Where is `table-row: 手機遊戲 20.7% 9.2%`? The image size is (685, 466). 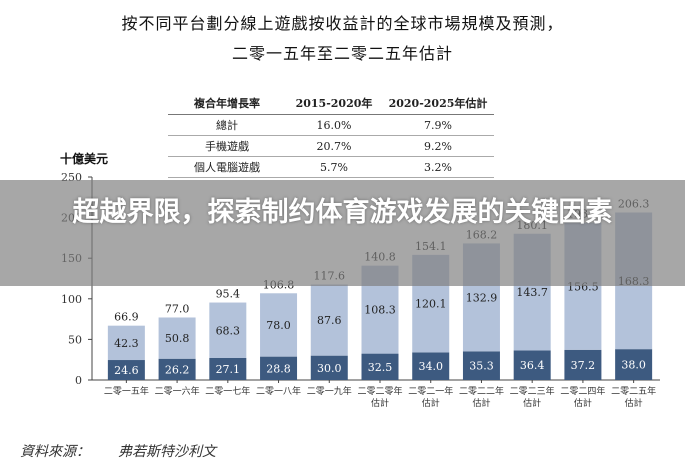
table-row: 手機遊戲 20.7% 9.2% is located at coordinates (331, 146).